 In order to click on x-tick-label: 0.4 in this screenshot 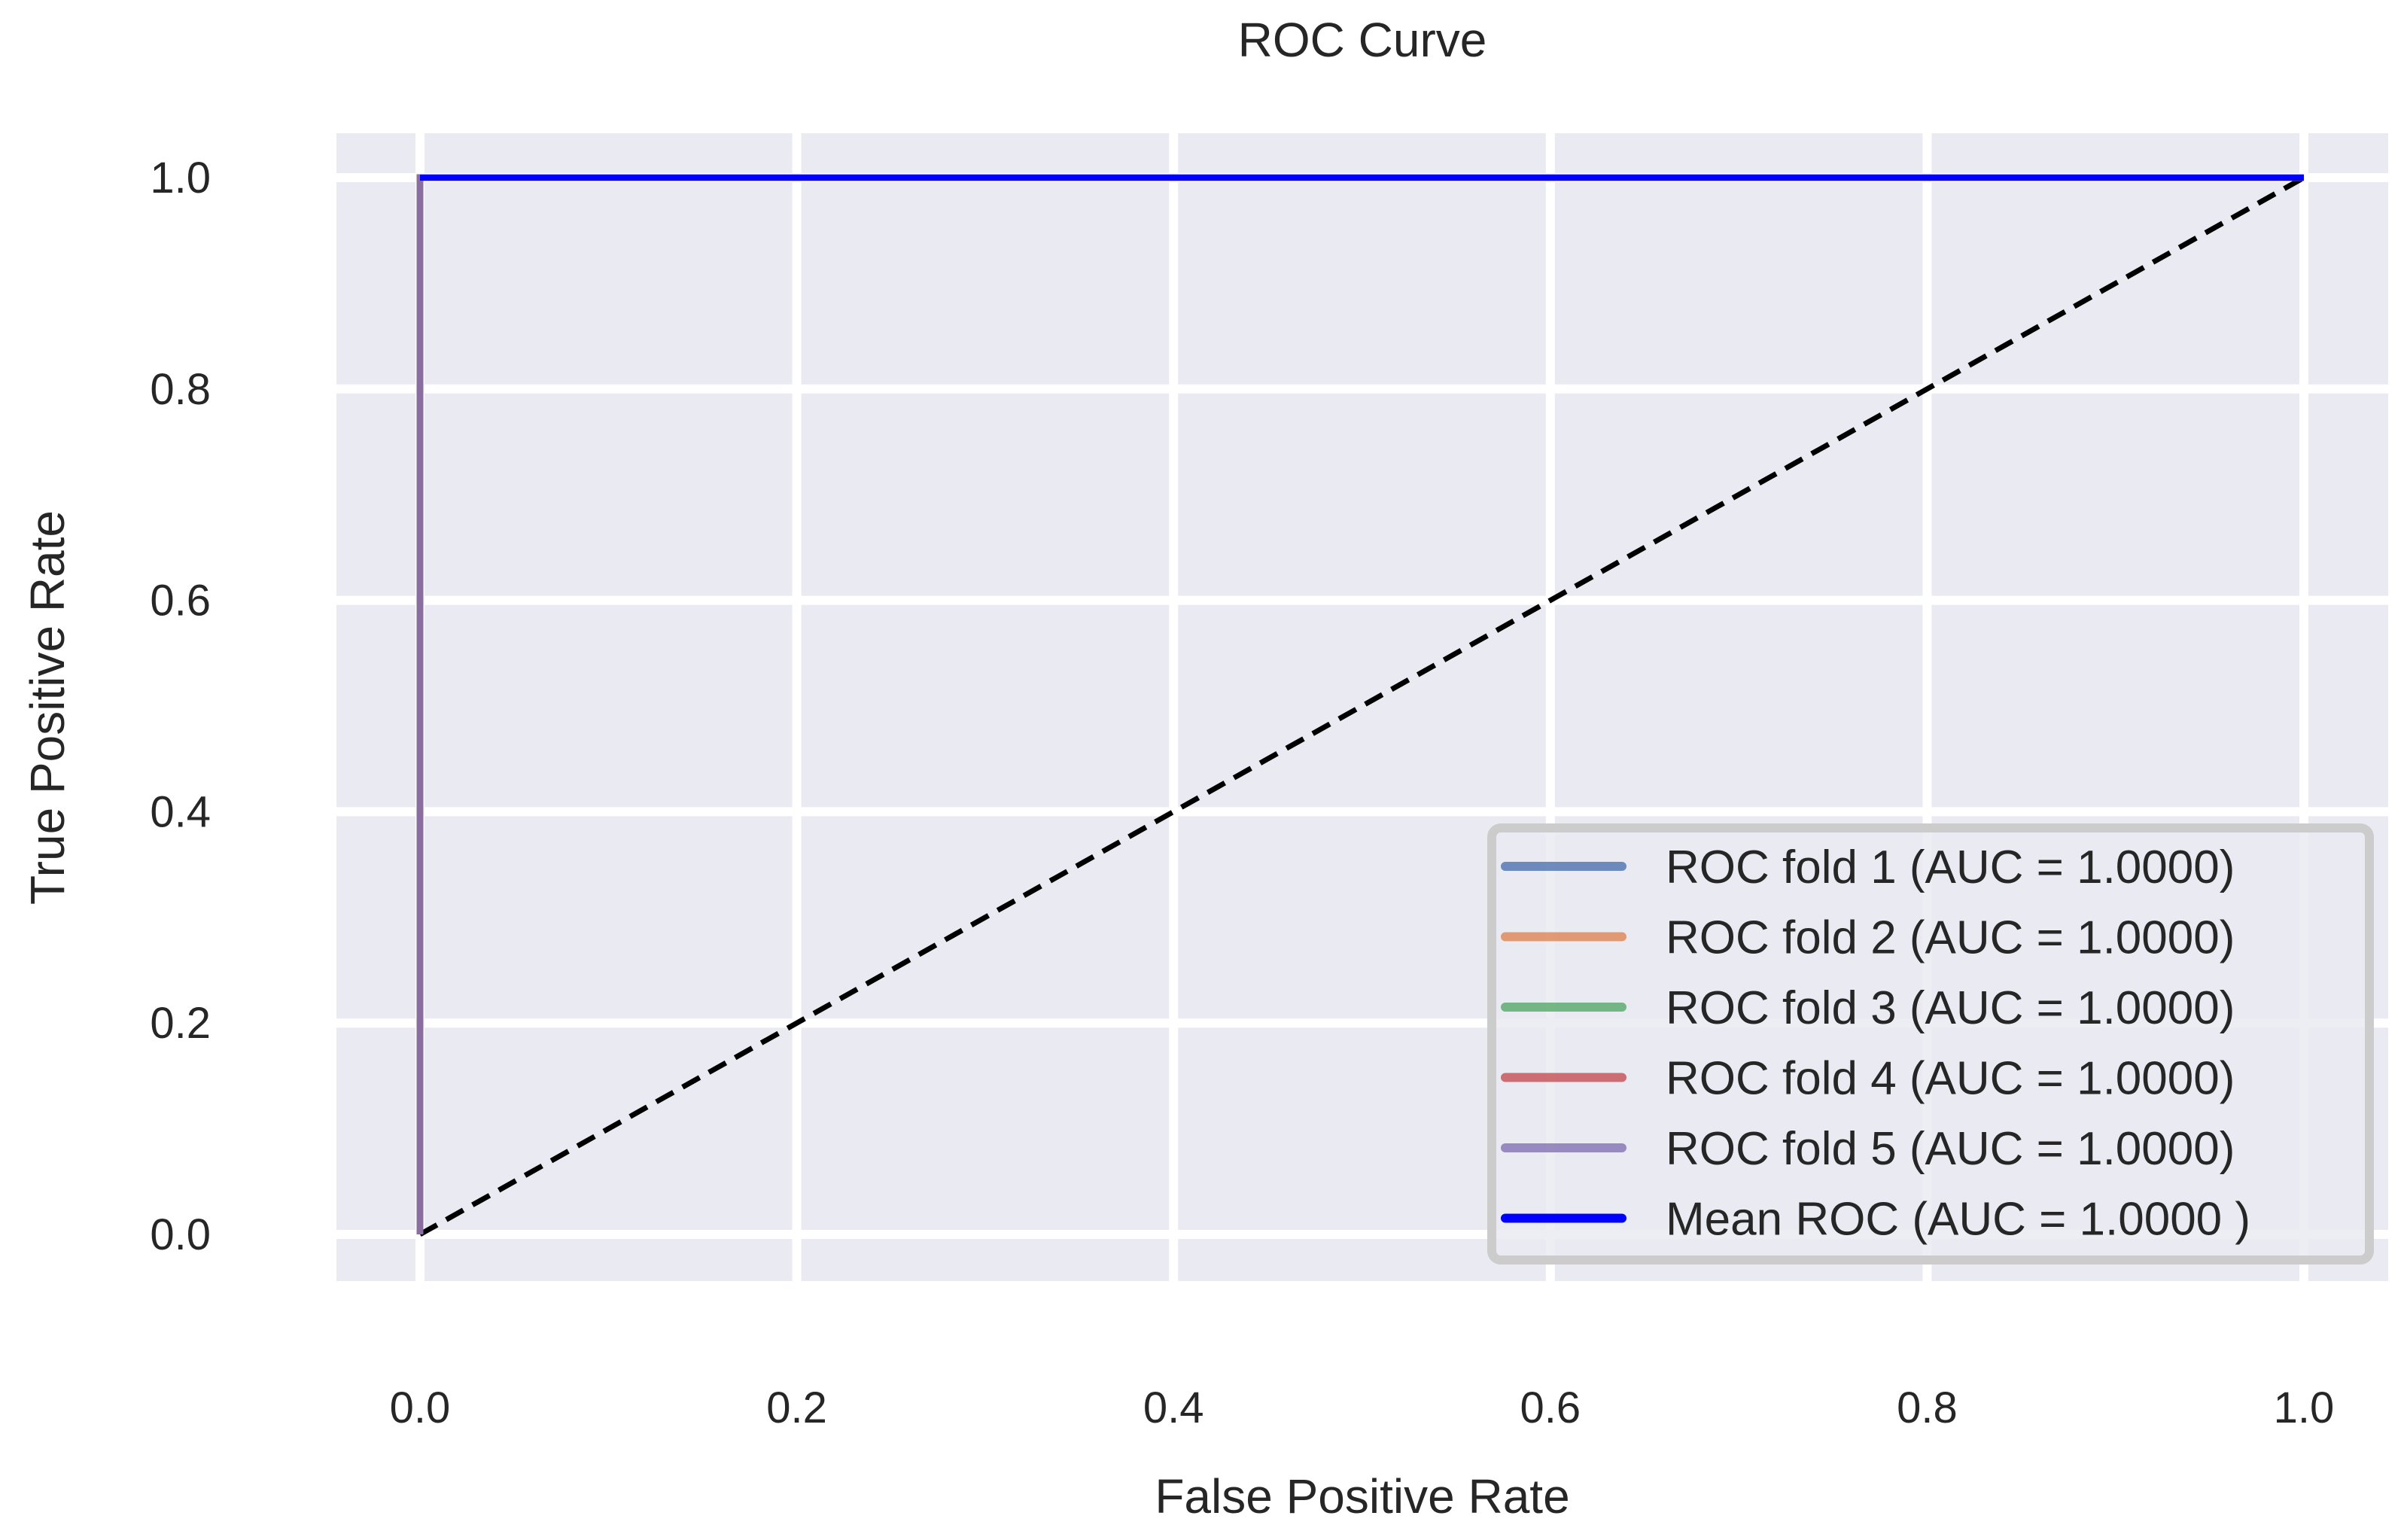, I will do `click(1173, 1407)`.